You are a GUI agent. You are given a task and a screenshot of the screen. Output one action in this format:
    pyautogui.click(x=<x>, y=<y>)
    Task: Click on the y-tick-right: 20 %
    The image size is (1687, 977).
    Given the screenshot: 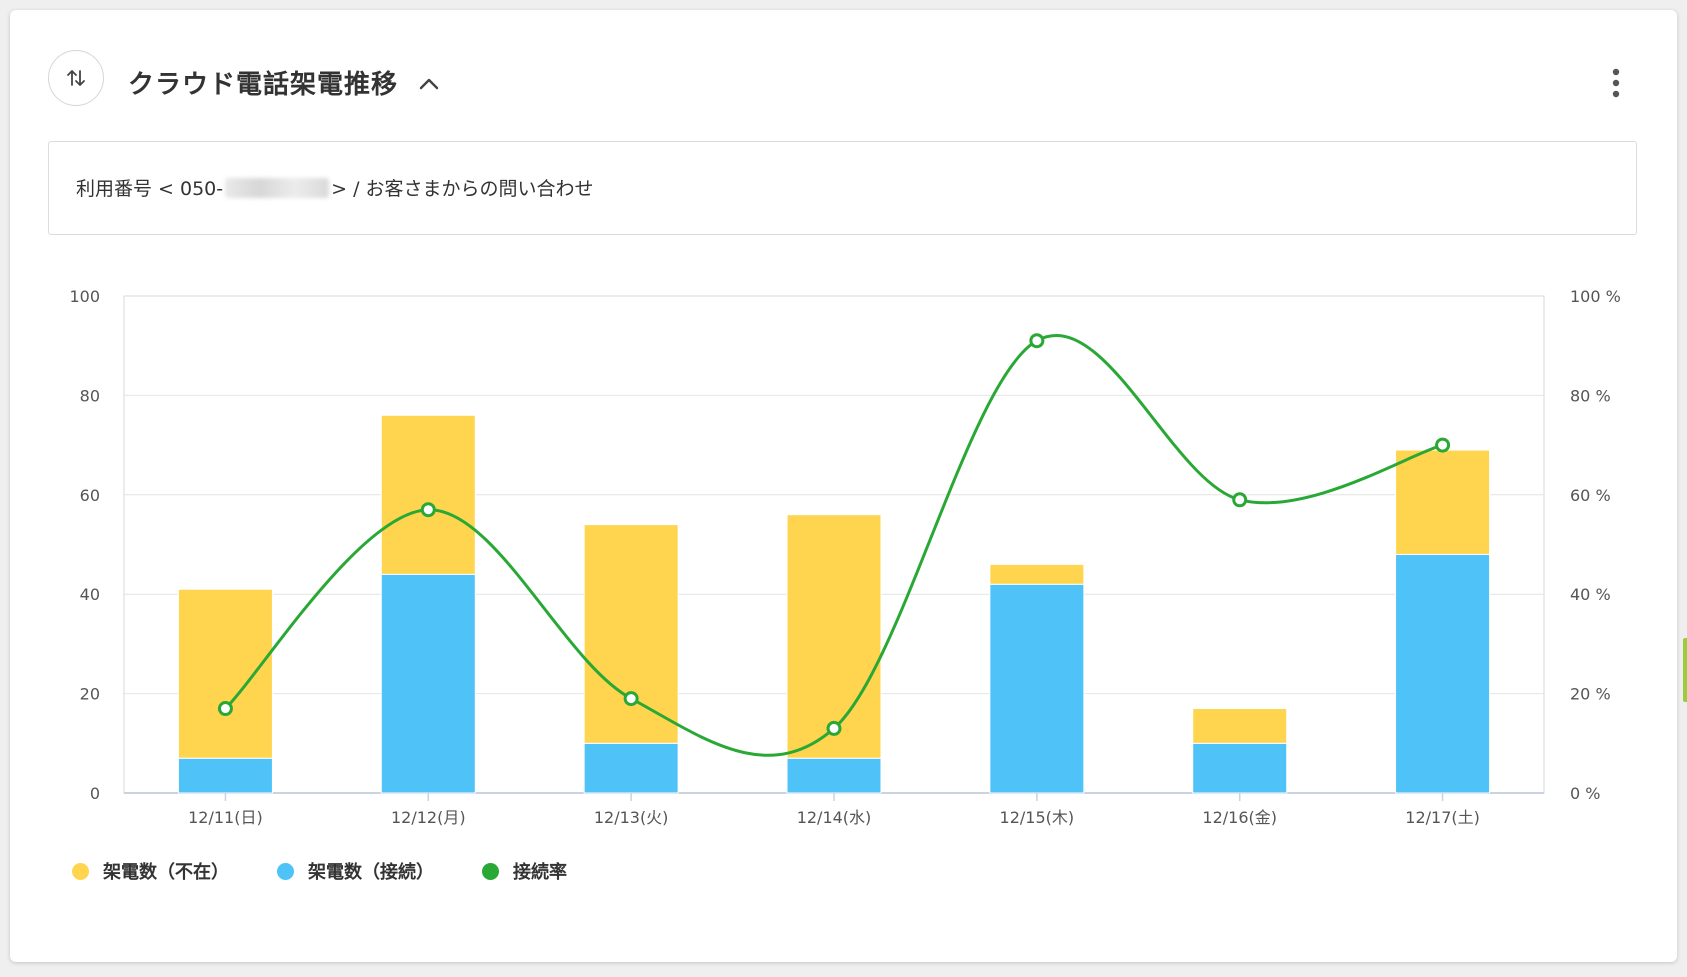 What is the action you would take?
    pyautogui.click(x=1590, y=694)
    